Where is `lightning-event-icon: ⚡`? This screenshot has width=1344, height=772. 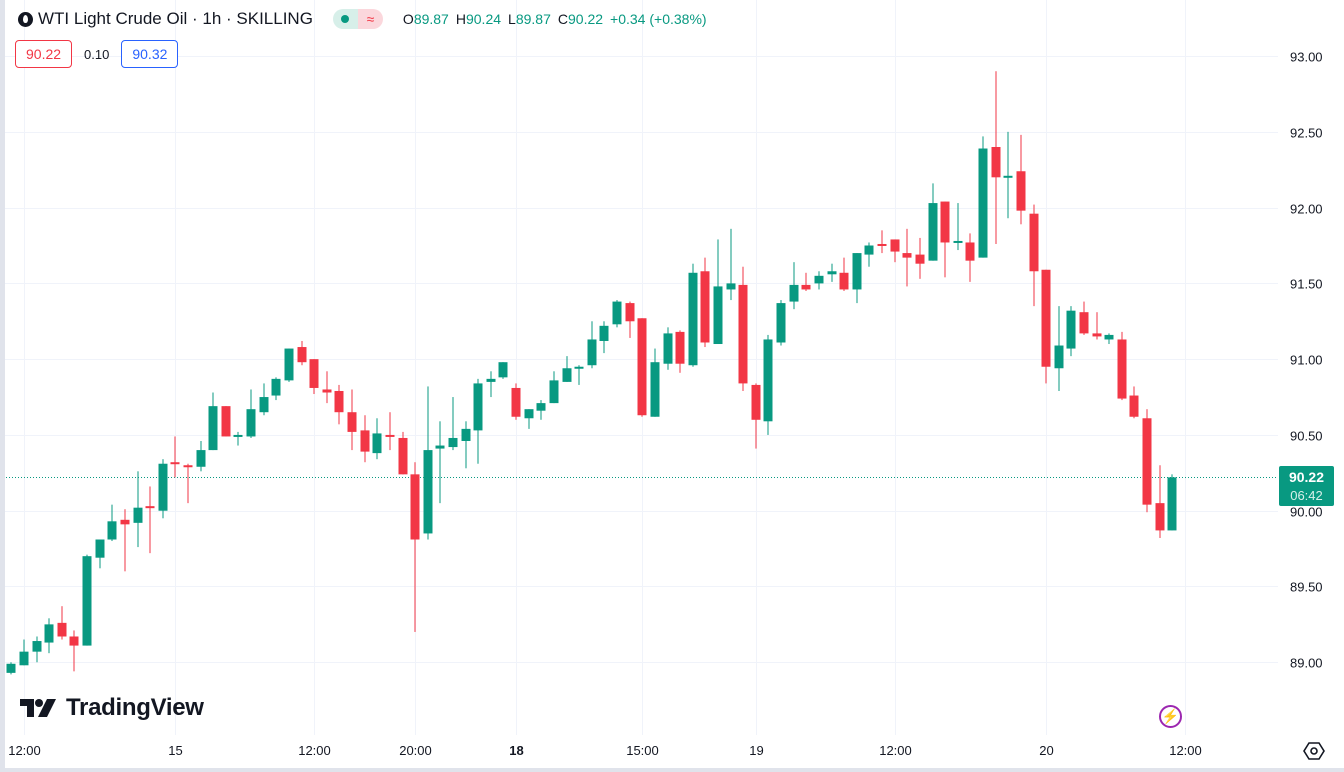
lightning-event-icon: ⚡ is located at coordinates (1170, 716).